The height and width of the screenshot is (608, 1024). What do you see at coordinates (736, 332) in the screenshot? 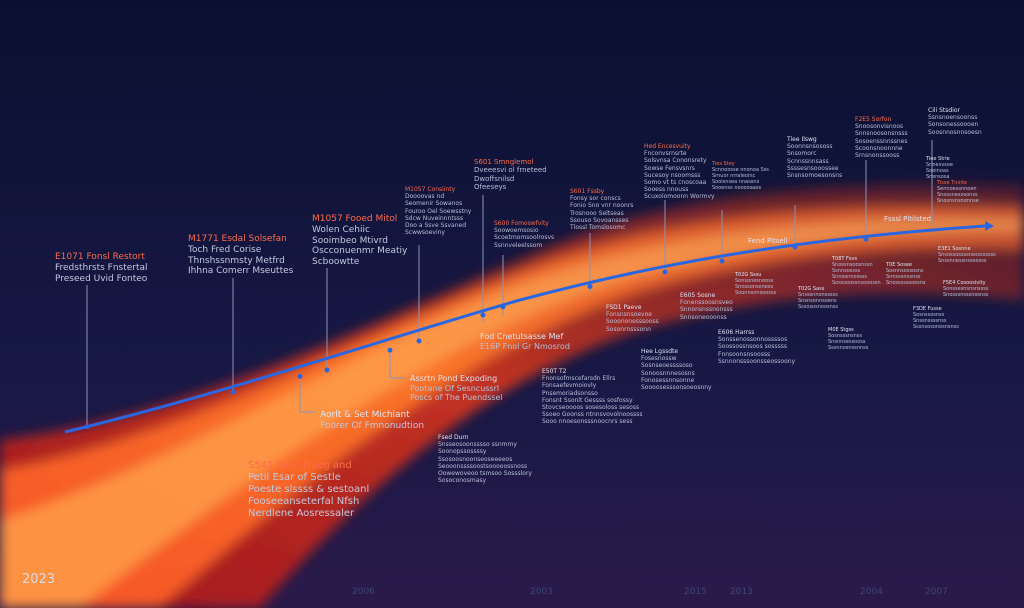
I see `milestone-heading: E606 Harrss` at bounding box center [736, 332].